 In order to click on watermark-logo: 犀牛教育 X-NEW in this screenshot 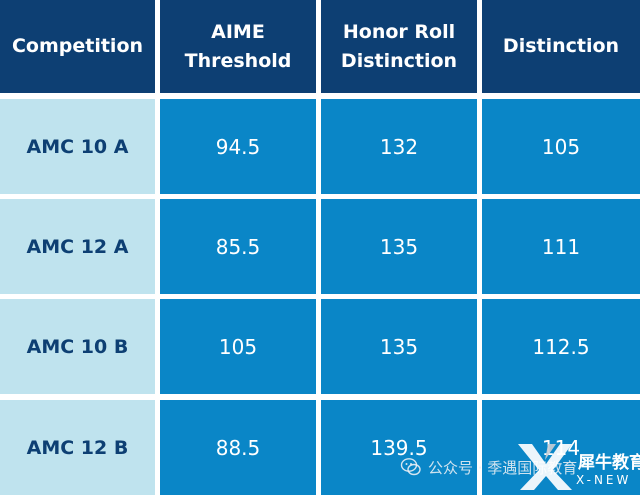, I will do `click(577, 466)`.